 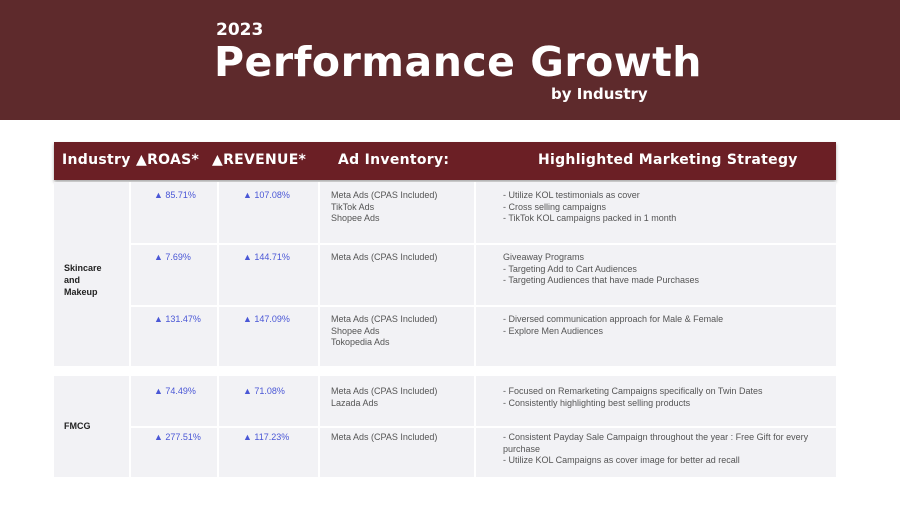 What do you see at coordinates (168, 160) in the screenshot?
I see `header-roas: ▲ROAS*` at bounding box center [168, 160].